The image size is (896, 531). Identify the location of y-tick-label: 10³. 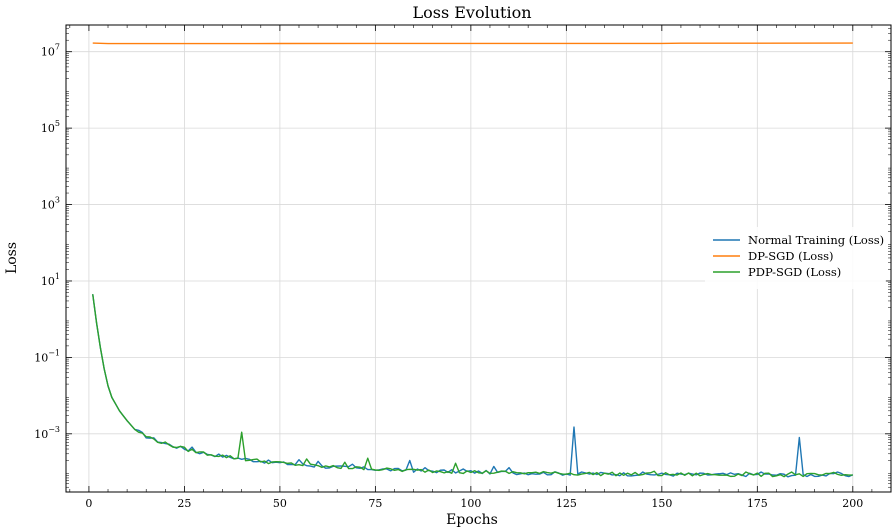
(50, 204).